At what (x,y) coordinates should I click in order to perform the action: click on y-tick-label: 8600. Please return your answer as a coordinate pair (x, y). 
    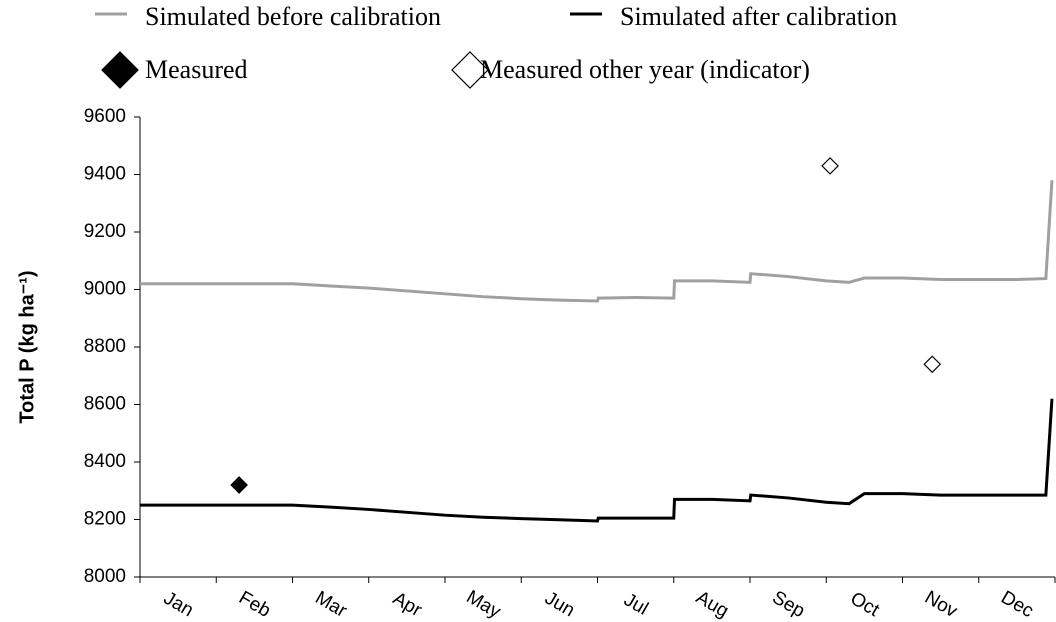
    Looking at the image, I should click on (105, 404).